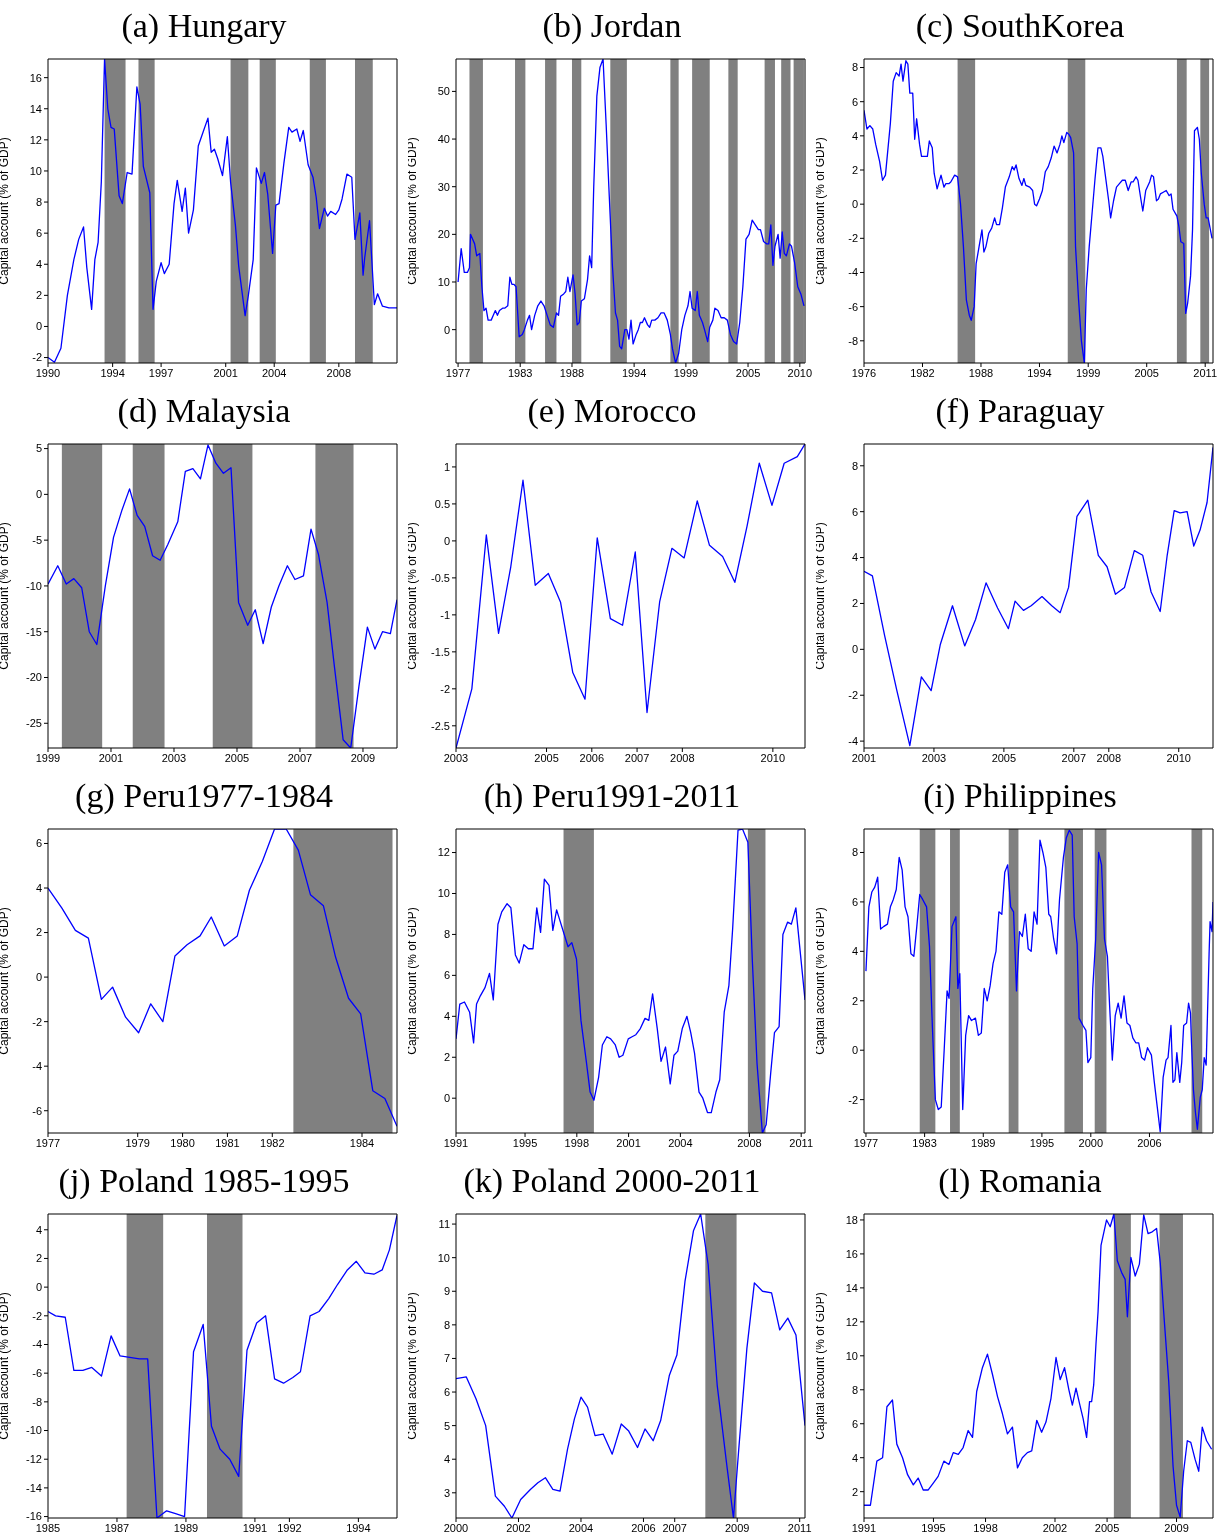 The height and width of the screenshot is (1540, 1225). Describe the element at coordinates (272, 1142) in the screenshot. I see `x-tick-label: 1982` at that location.